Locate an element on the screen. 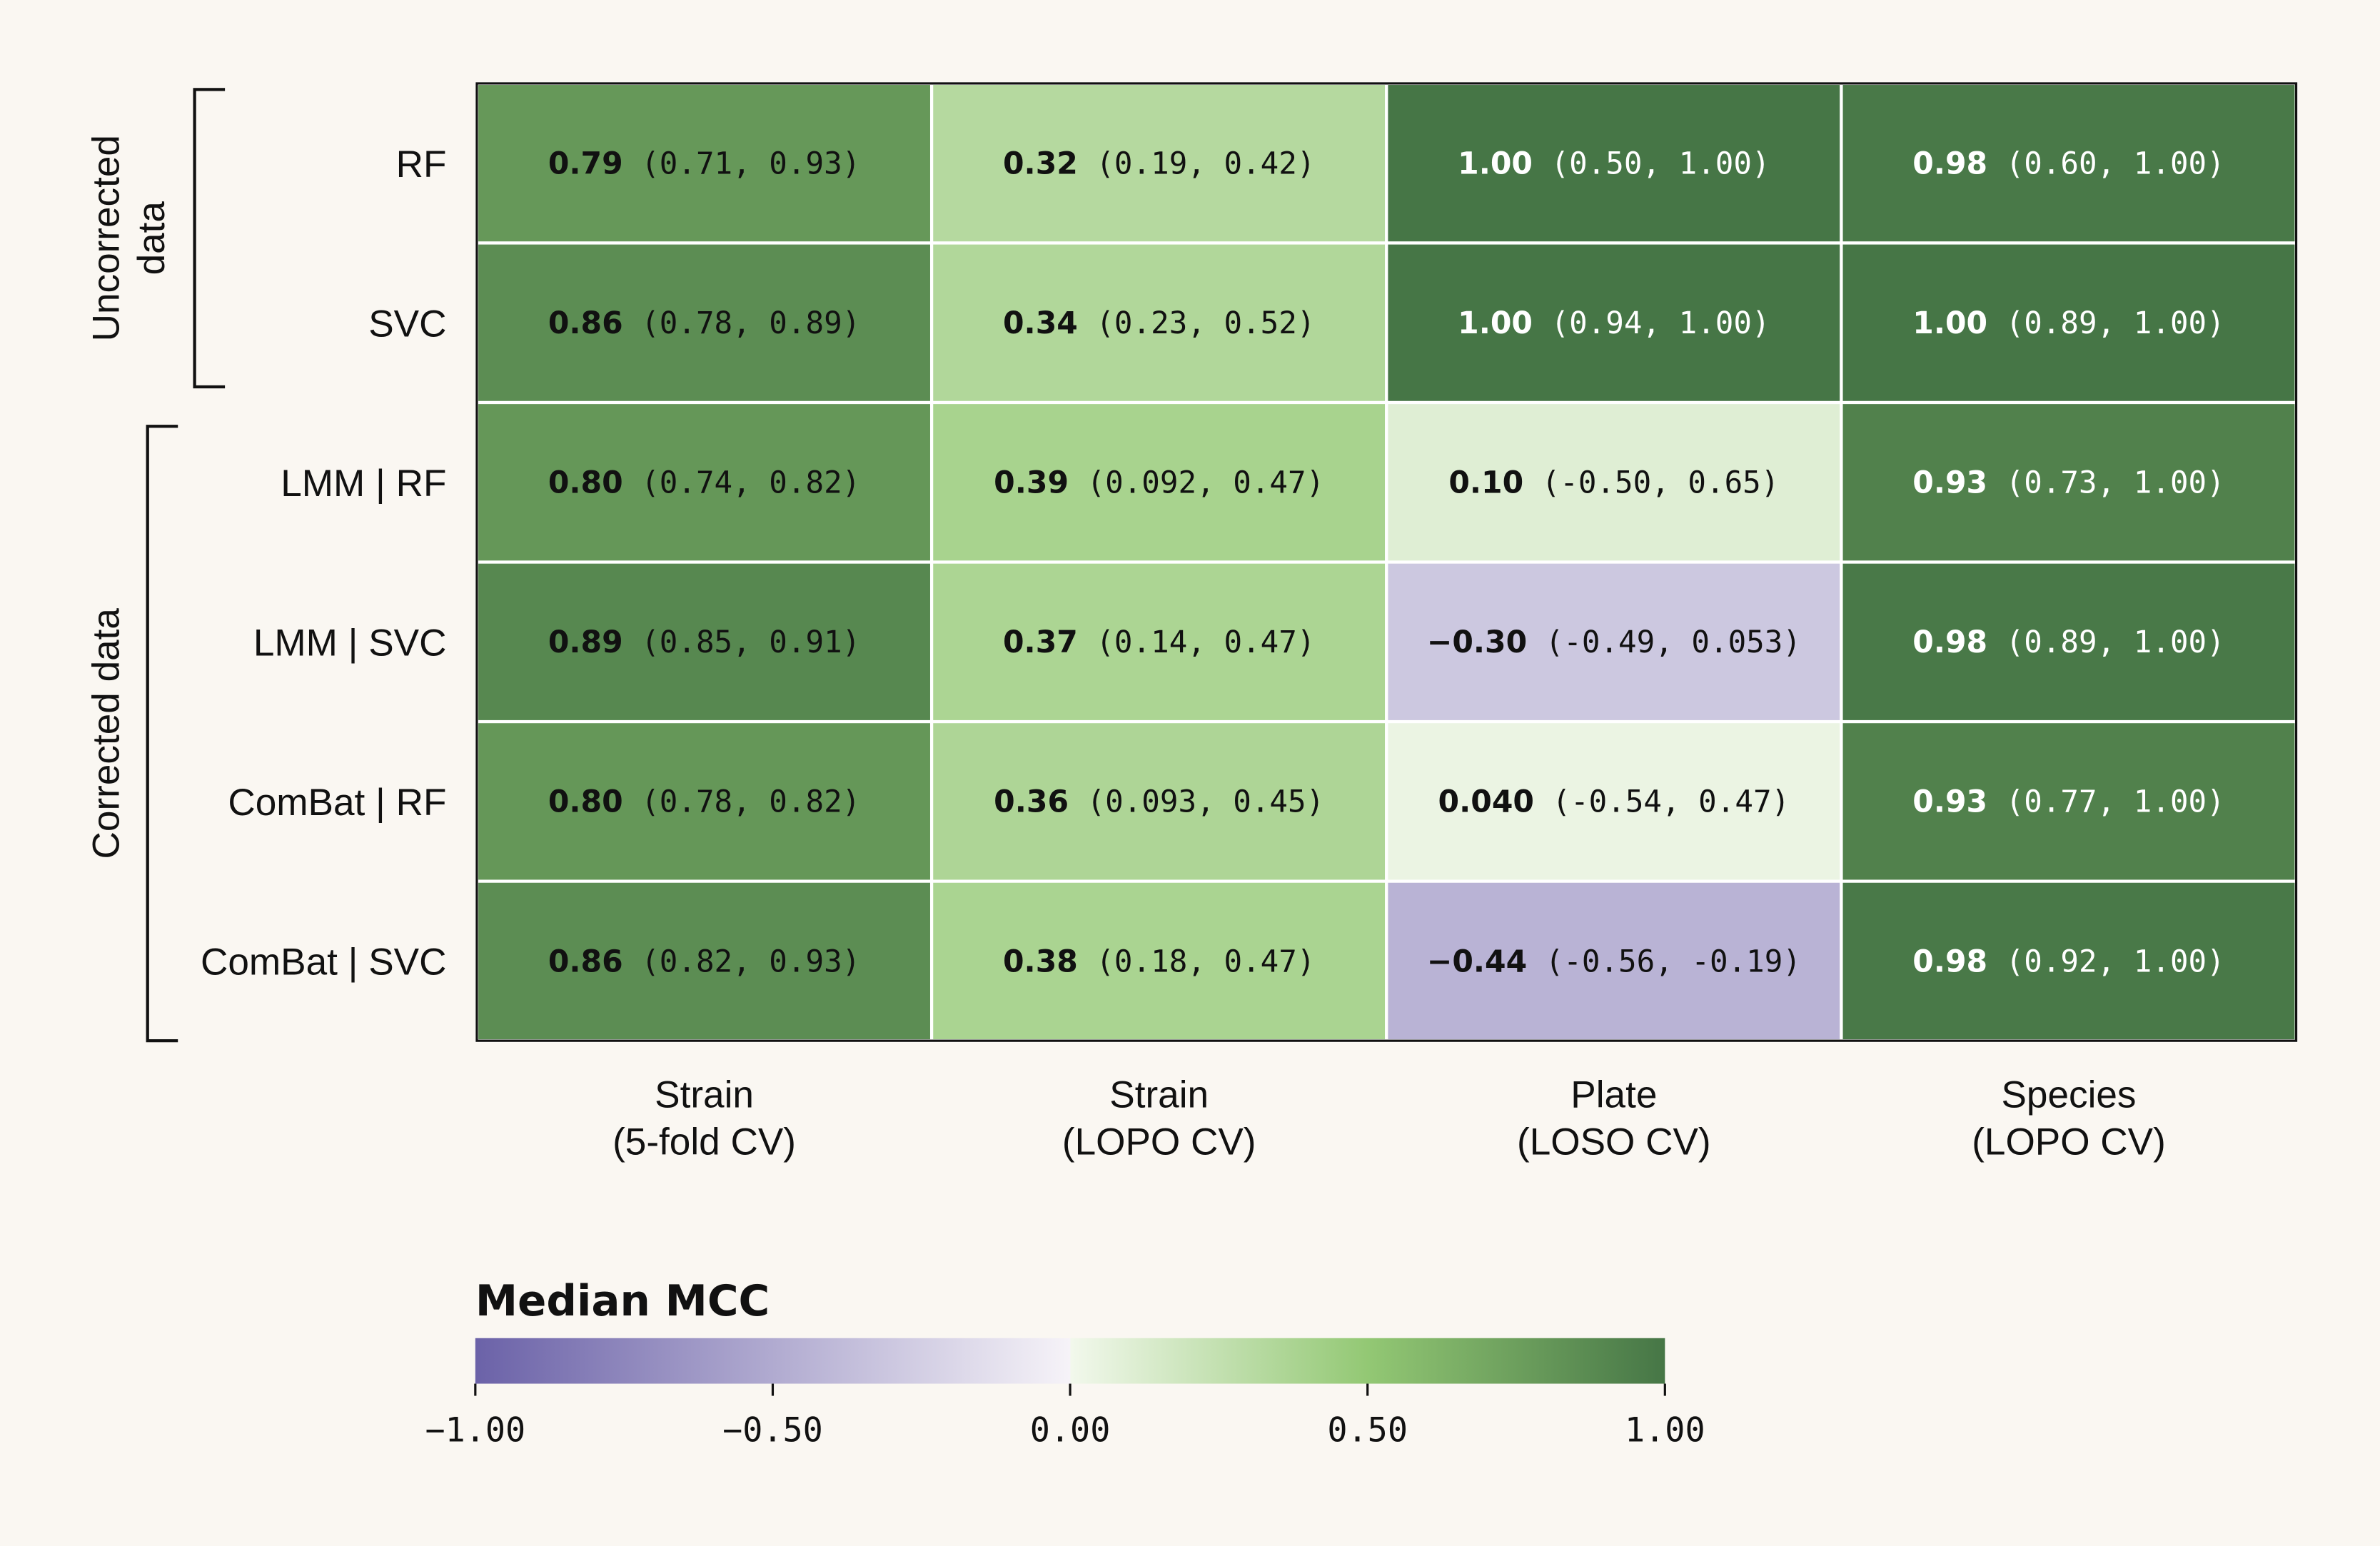  cell-label: 0.98 (0.92, 1.00) is located at coordinates (2068, 961).